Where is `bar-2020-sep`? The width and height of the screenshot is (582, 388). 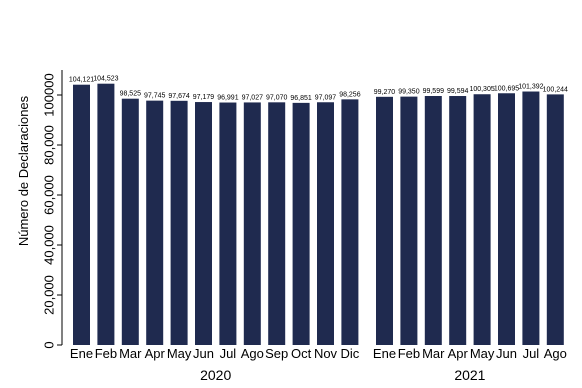 bar-2020-sep is located at coordinates (277, 223).